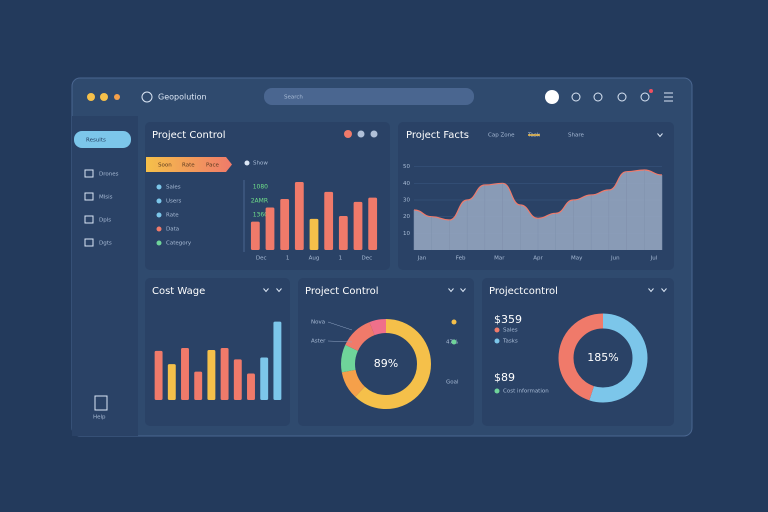 This screenshot has height=512, width=768. Describe the element at coordinates (182, 97) in the screenshot. I see `app-name: Geopolution` at that location.